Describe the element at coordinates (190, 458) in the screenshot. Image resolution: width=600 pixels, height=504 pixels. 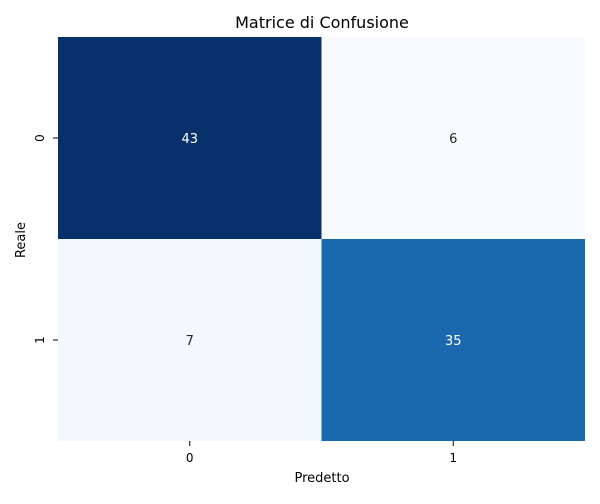
I see `x-tick-label-0: 0` at that location.